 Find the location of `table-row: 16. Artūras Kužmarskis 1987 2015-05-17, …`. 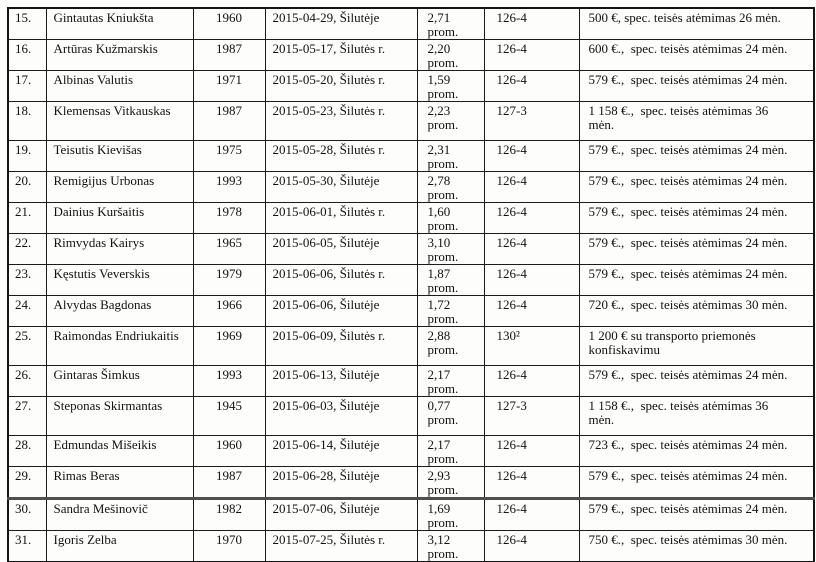

table-row: 16. Artūras Kužmarskis 1987 2015-05-17, … is located at coordinates (411, 55).